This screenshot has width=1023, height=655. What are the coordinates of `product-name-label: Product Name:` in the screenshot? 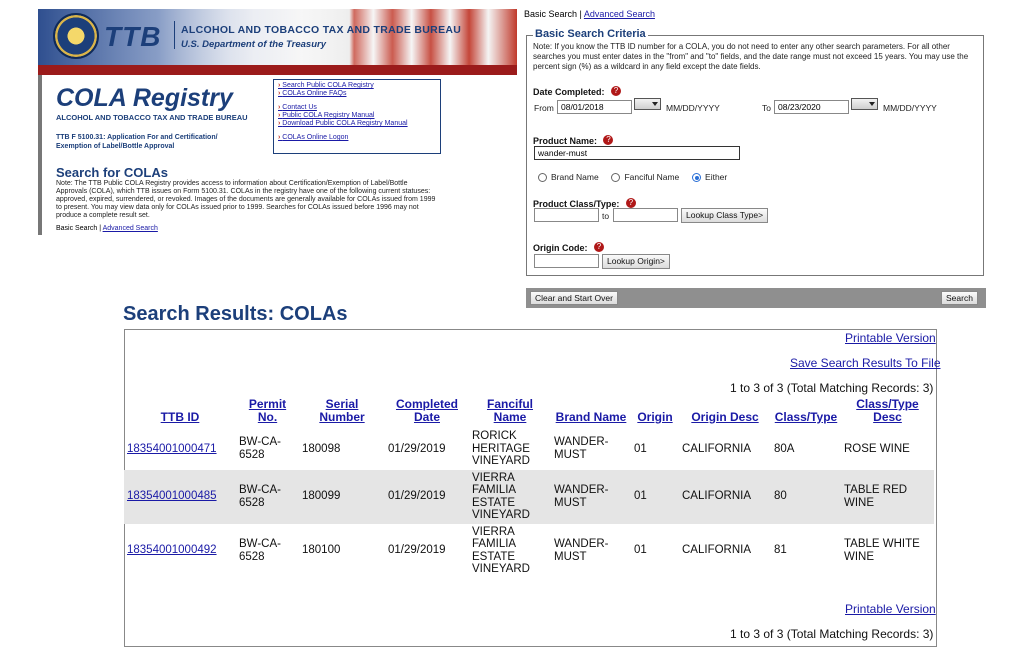 It's located at (565, 141).